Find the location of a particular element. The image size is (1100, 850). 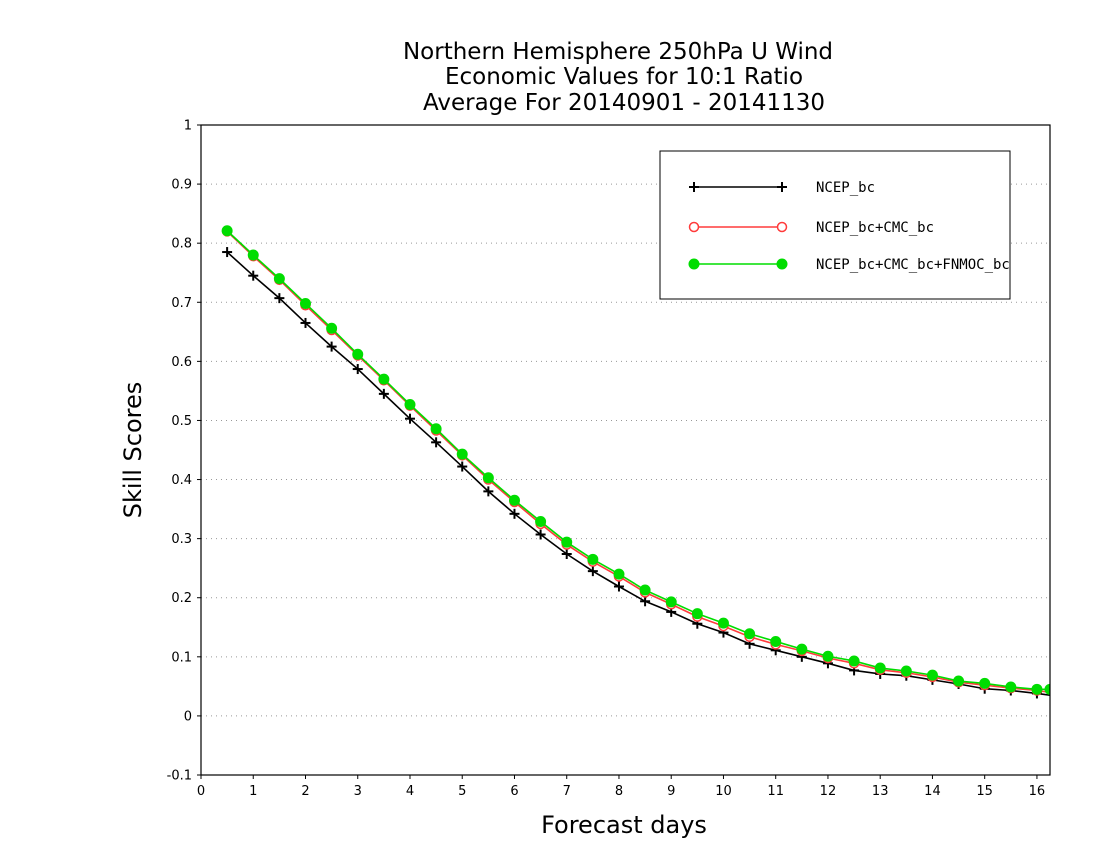

y-tick-label: 0 is located at coordinates (188, 716).